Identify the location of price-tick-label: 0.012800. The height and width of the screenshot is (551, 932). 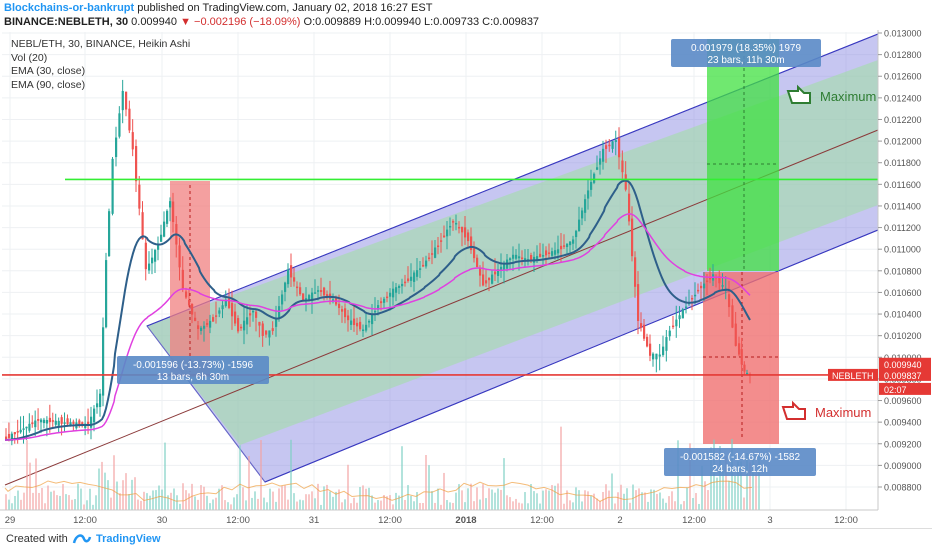
(903, 55).